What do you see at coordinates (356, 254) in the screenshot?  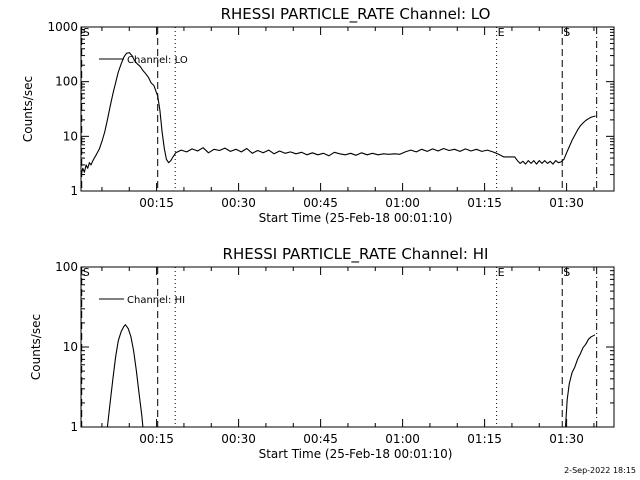 I see `chart-title: RHESSI PARTICLE_RATE Channel: HI` at bounding box center [356, 254].